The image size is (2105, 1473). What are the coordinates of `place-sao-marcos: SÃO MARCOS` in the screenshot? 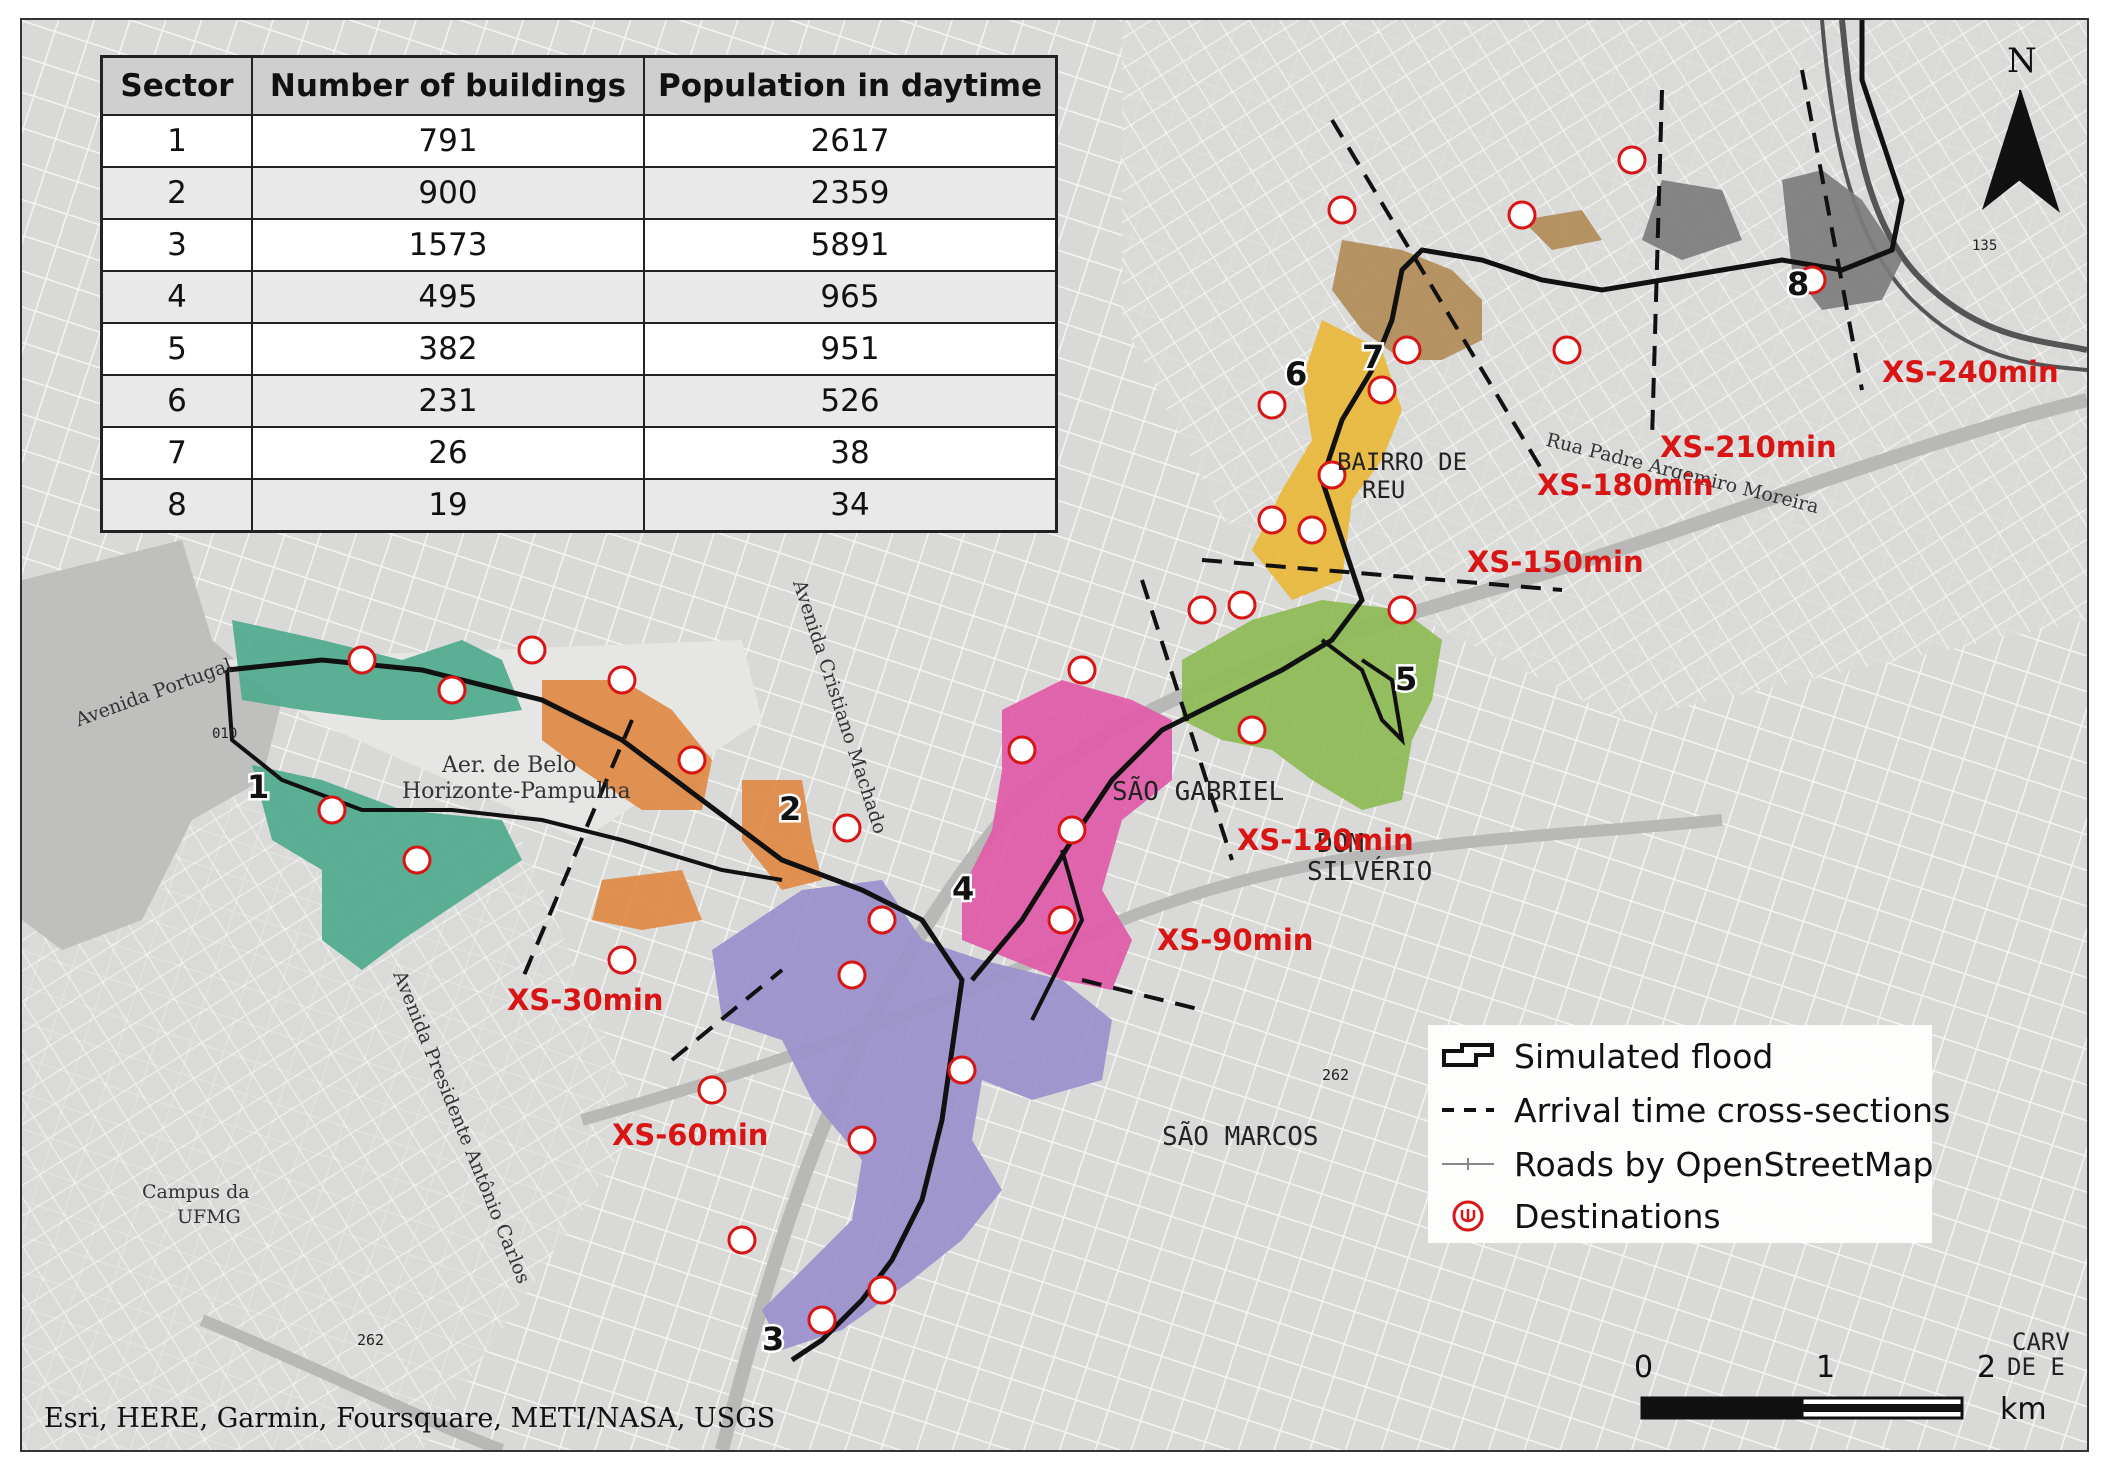 It's located at (1240, 1136).